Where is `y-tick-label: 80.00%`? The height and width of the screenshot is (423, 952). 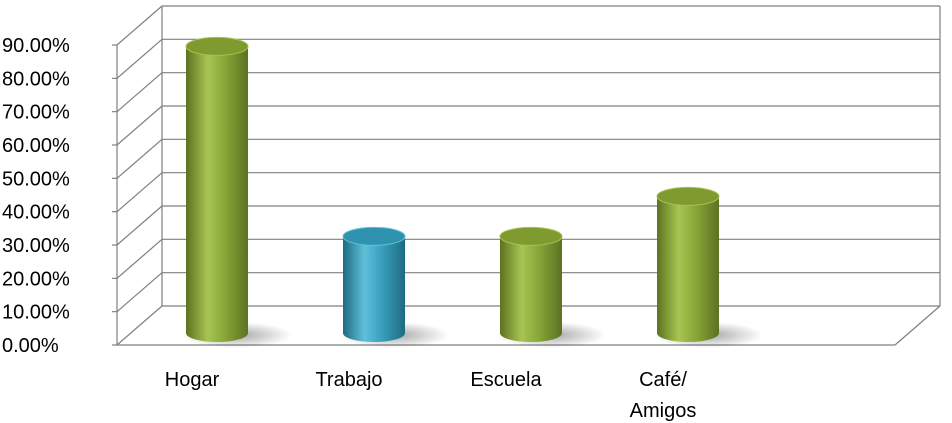 y-tick-label: 80.00% is located at coordinates (36, 79).